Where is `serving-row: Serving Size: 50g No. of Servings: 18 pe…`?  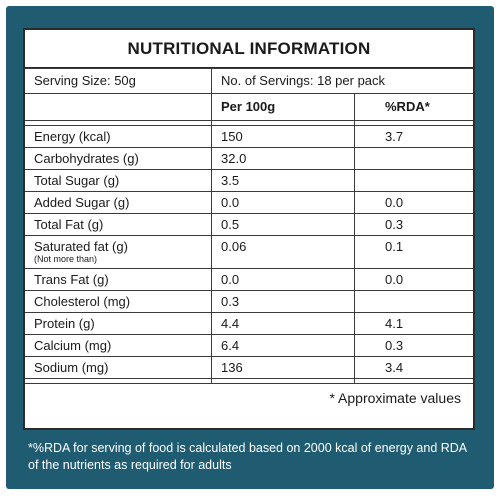 serving-row: Serving Size: 50g No. of Servings: 18 pe… is located at coordinates (249, 81).